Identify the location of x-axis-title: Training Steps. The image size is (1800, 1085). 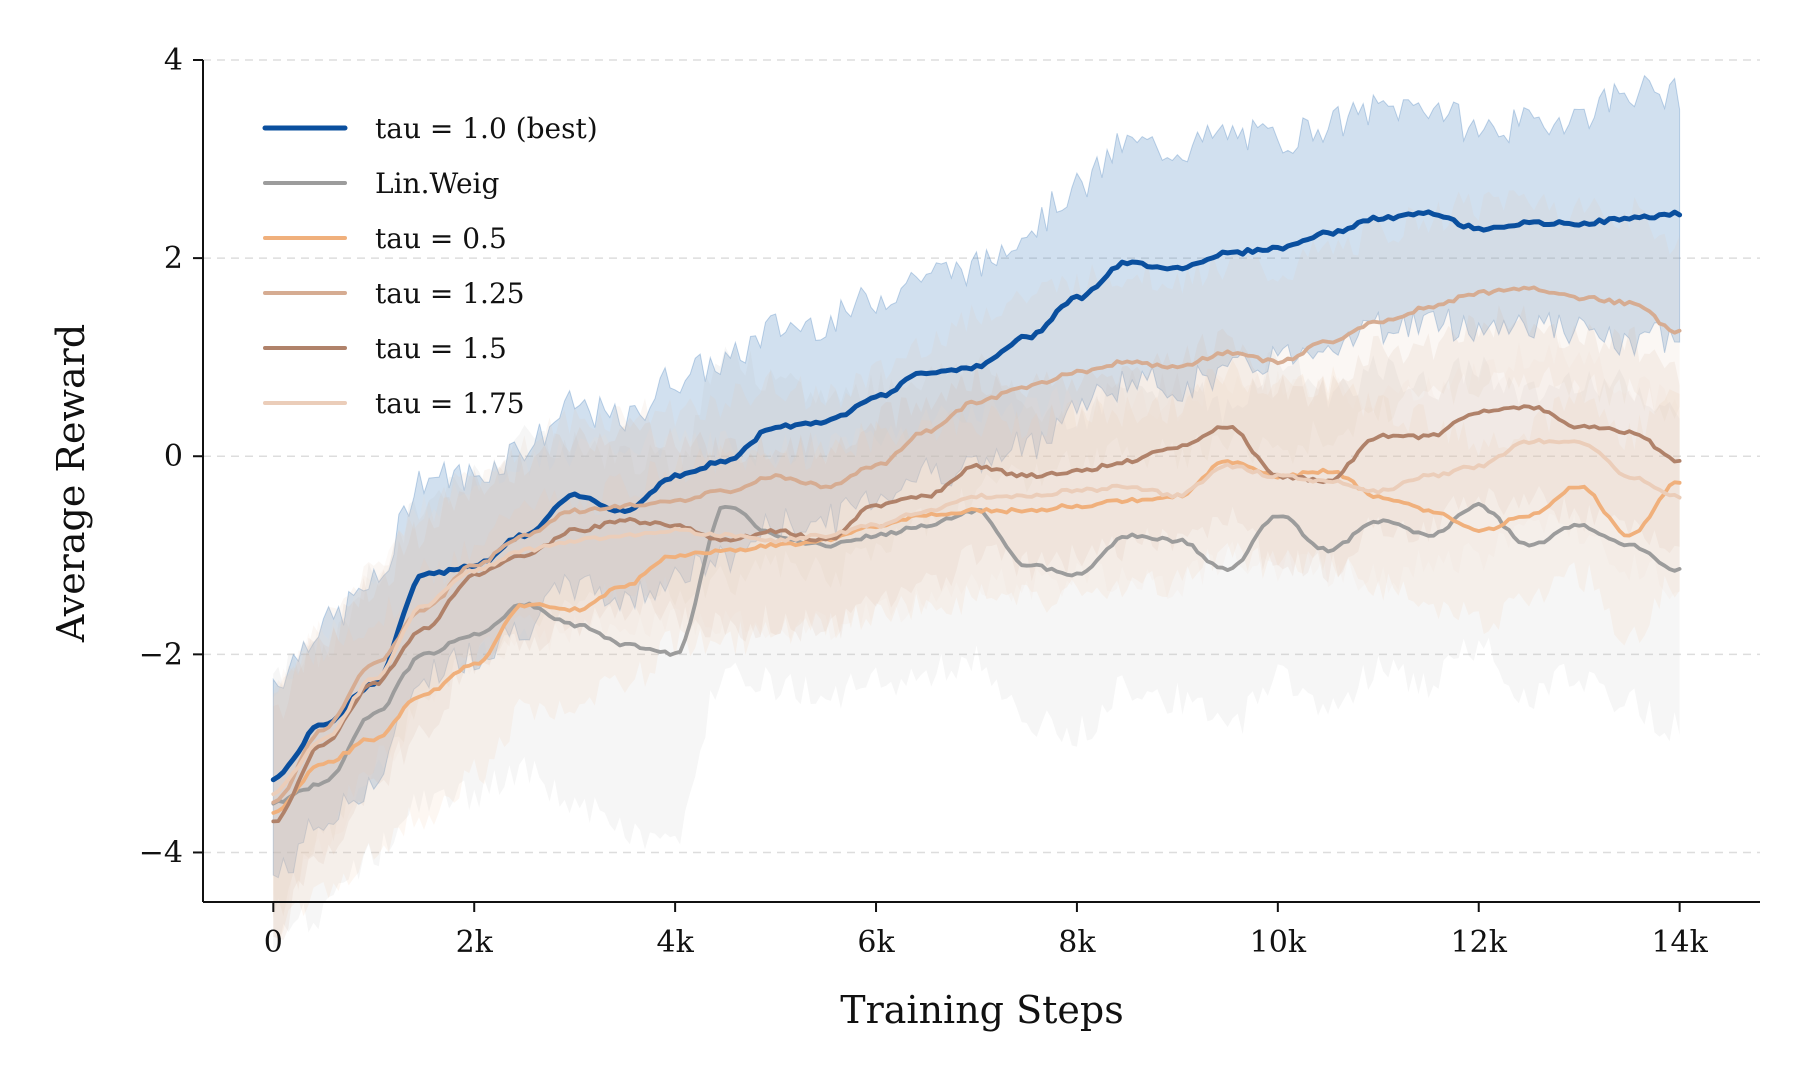
(981, 1010).